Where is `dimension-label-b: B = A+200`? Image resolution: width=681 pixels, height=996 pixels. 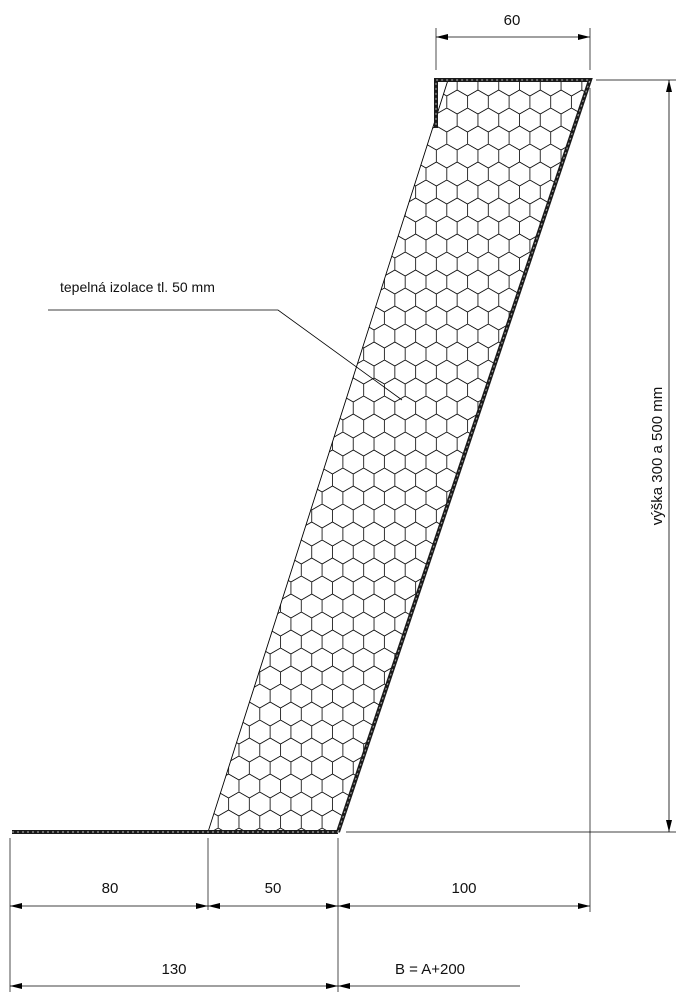
dimension-label-b: B = A+200 is located at coordinates (430, 969).